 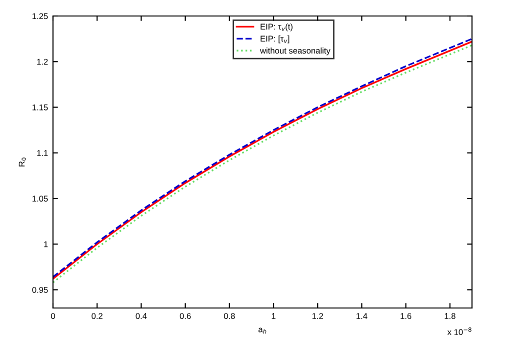 I want to click on y-tick-label: 1.15, so click(x=40, y=107).